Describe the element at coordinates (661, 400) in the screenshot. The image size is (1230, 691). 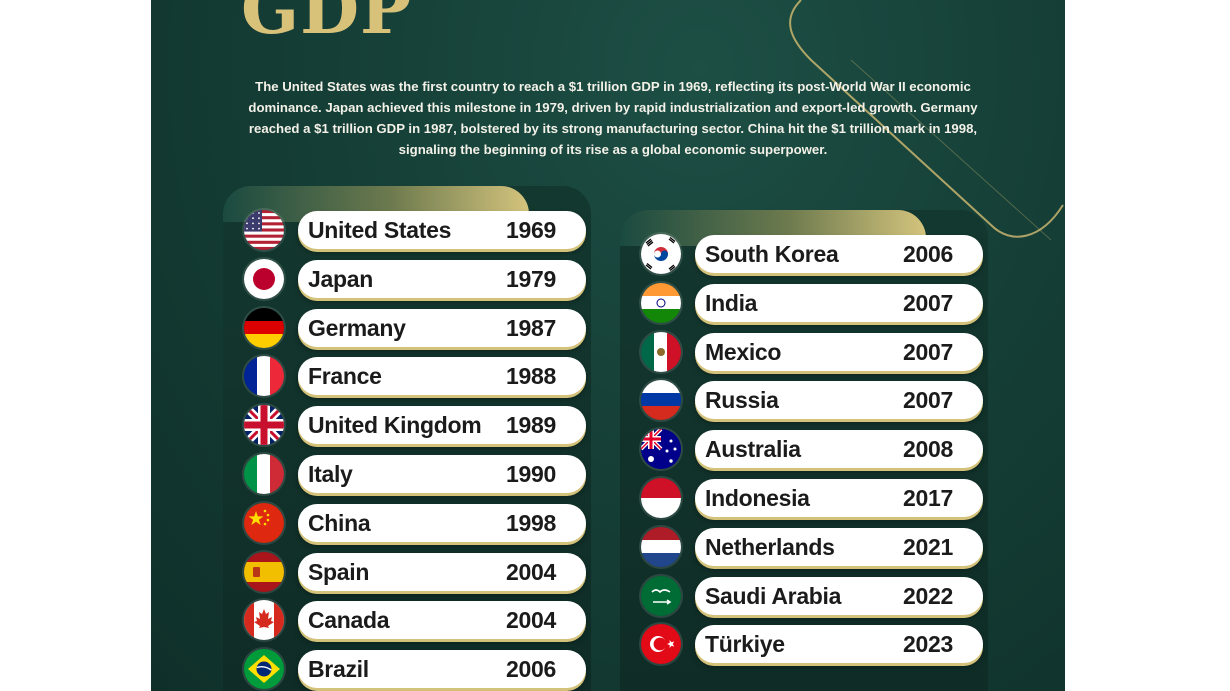
I see `russia-flag-icon` at that location.